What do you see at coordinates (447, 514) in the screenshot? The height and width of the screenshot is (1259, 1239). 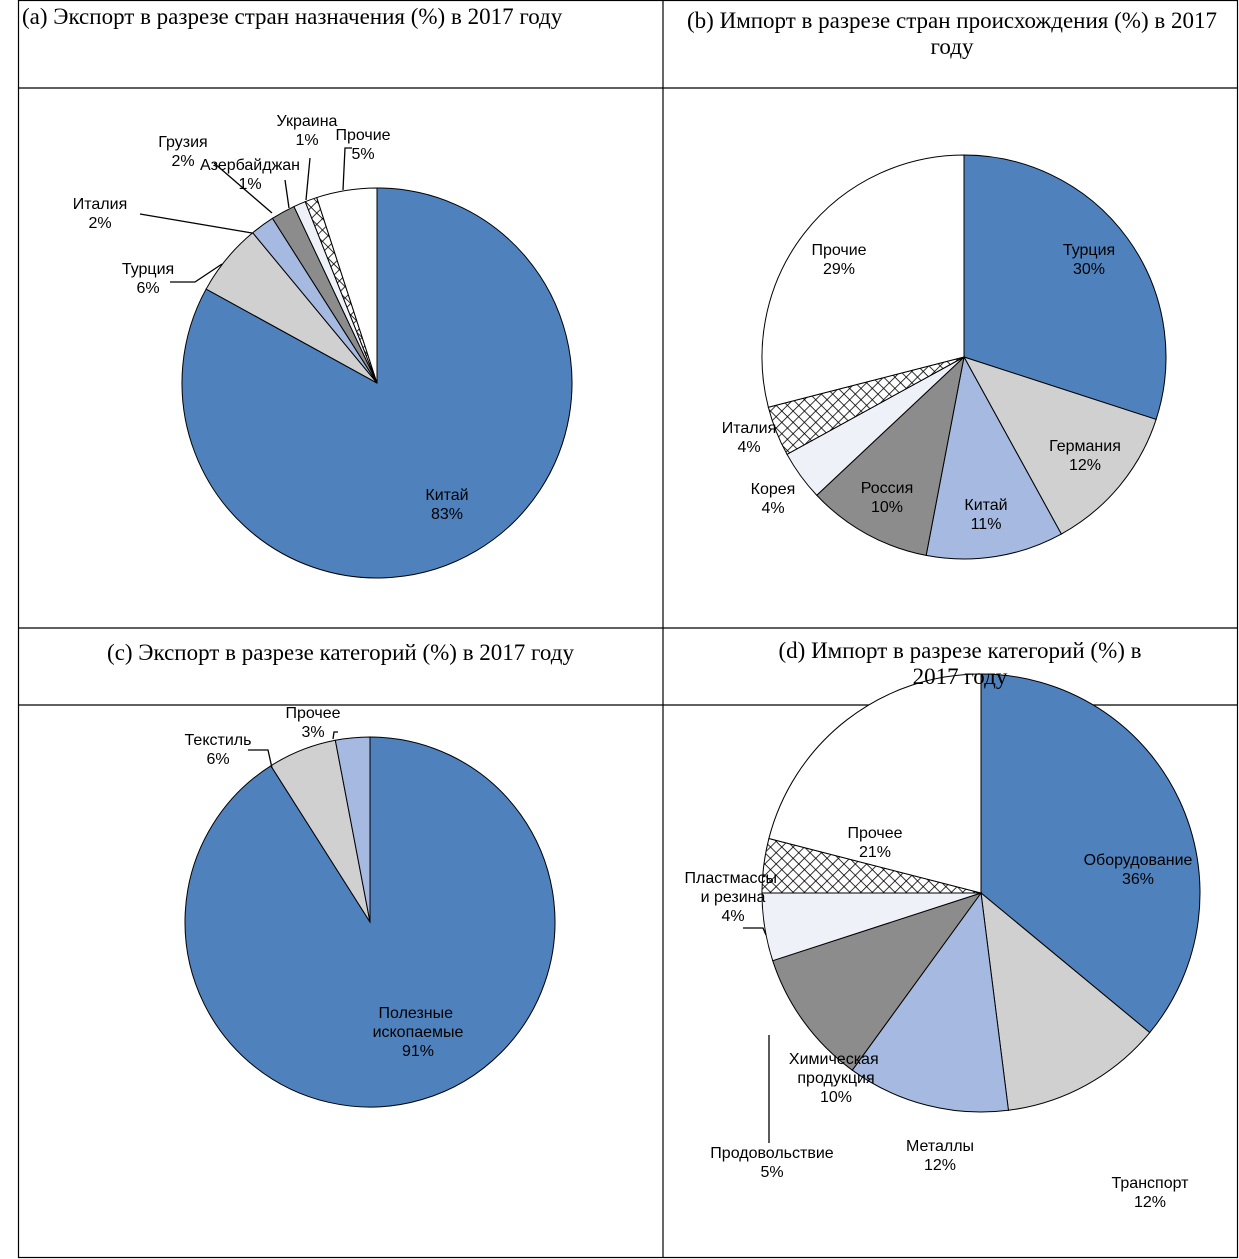 I see `slice-value-label: 83%` at bounding box center [447, 514].